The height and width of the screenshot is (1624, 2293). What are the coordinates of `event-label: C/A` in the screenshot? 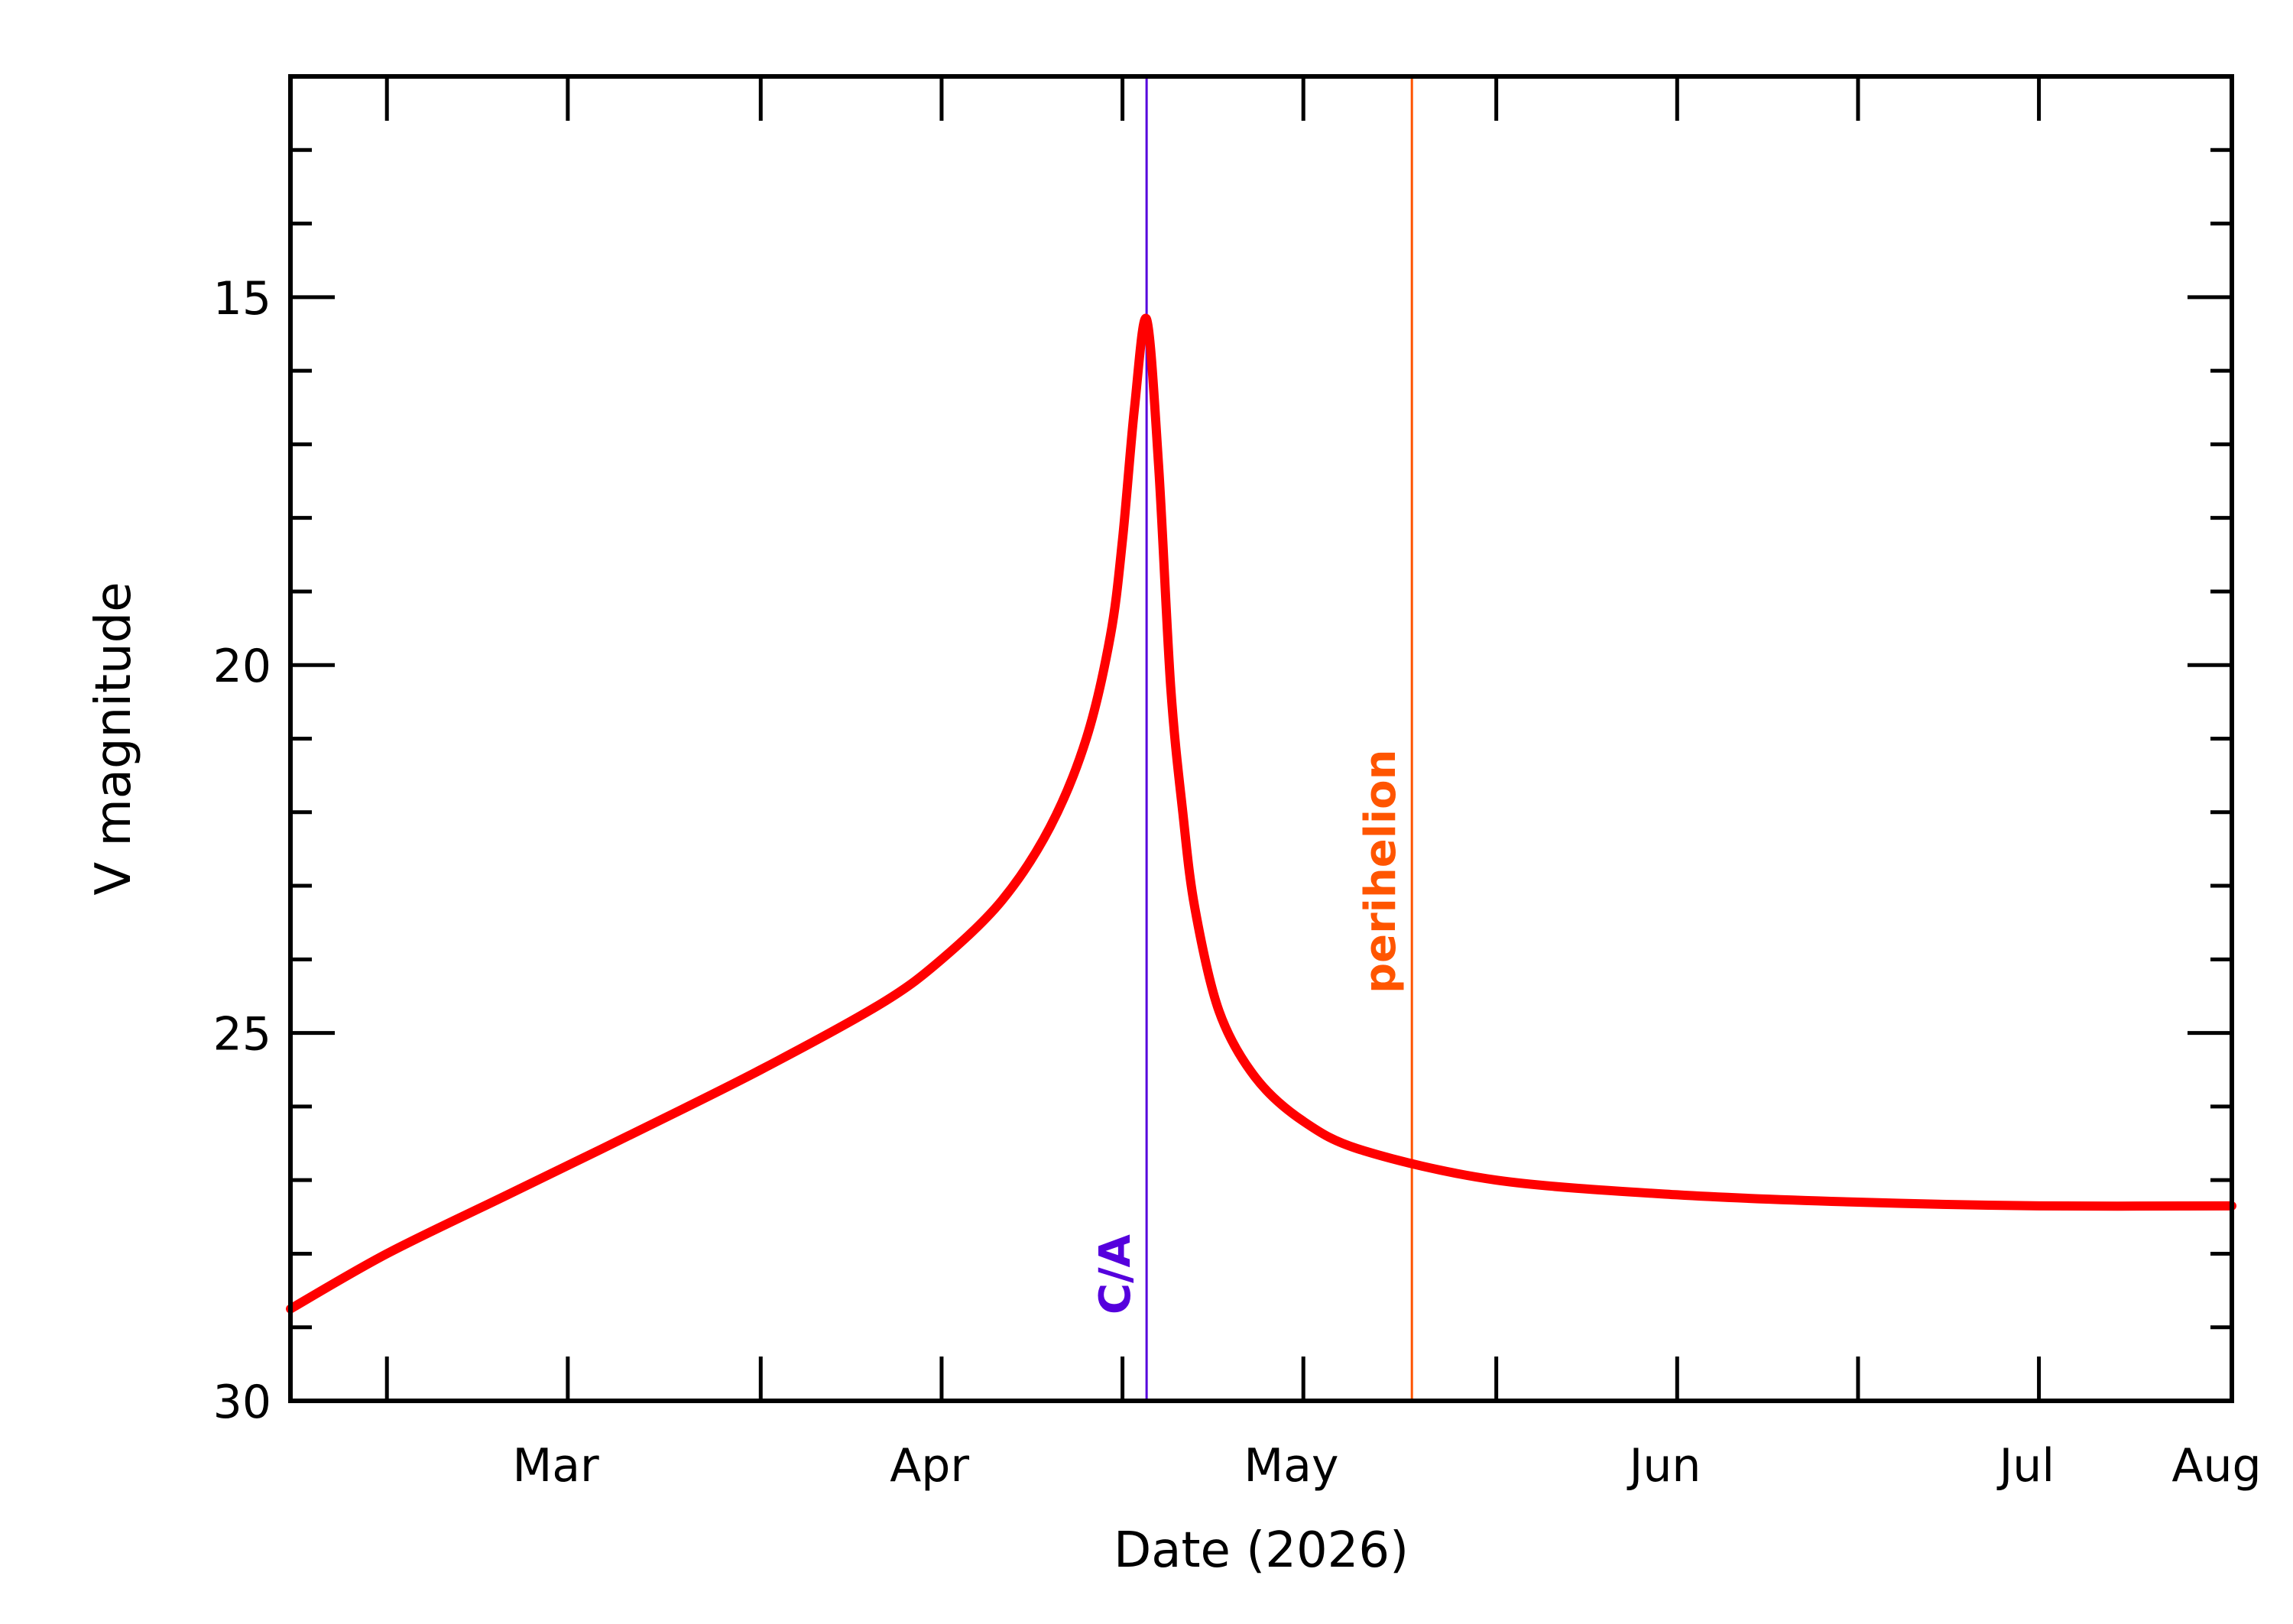 It's located at (1115, 1273).